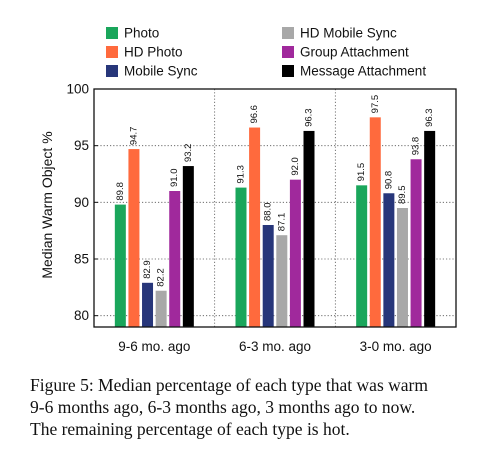 The width and height of the screenshot is (500, 471). I want to click on y-tick-label: 85, so click(81, 259).